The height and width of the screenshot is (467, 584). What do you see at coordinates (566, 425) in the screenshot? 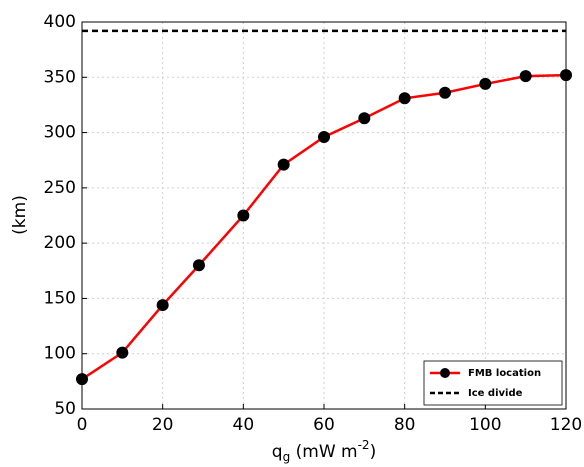
I see `x-tick-label: 120` at bounding box center [566, 425].